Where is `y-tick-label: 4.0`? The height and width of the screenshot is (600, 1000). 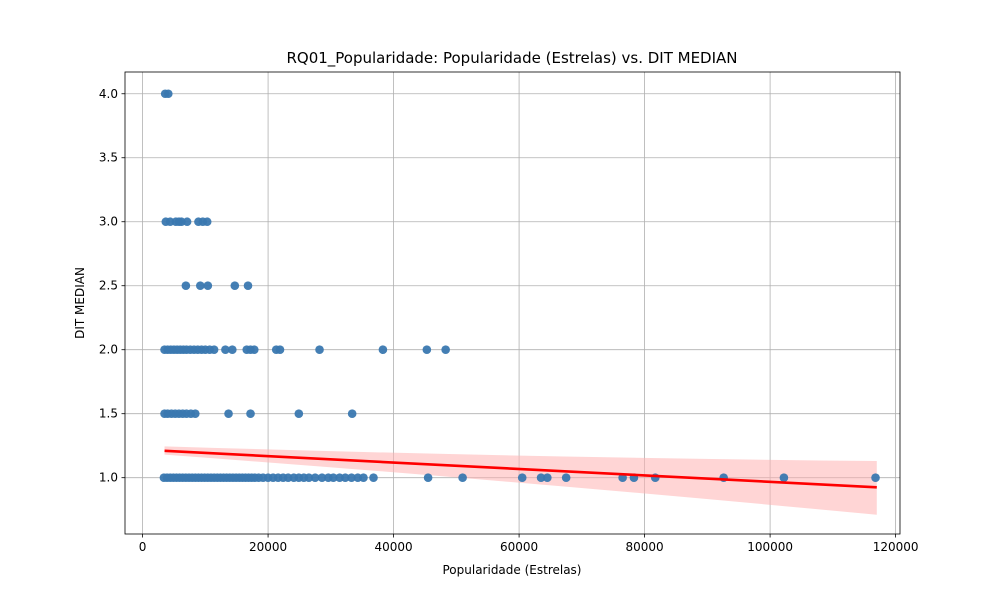
y-tick-label: 4.0 is located at coordinates (108, 94).